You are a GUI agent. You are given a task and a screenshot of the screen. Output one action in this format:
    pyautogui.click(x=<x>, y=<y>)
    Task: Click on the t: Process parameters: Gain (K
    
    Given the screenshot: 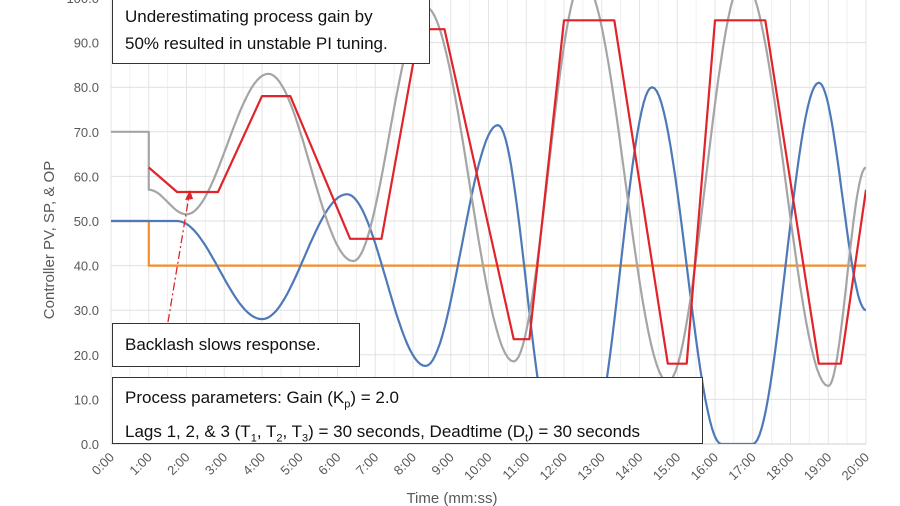 What is the action you would take?
    pyautogui.click(x=235, y=397)
    